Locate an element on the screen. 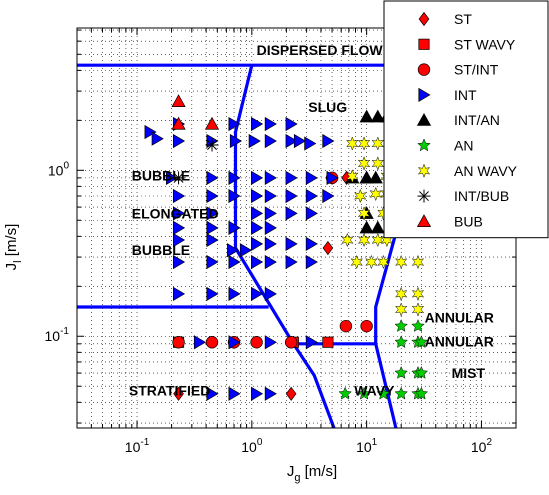 This screenshot has height=495, width=549. region-label: STRATIFIED is located at coordinates (169, 391).